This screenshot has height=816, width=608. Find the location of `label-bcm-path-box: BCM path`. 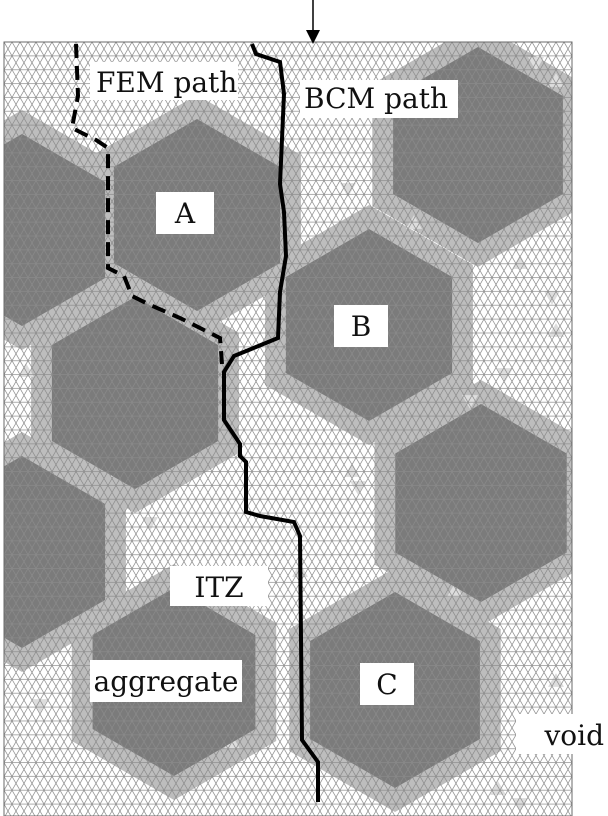

label-bcm-path-box: BCM path is located at coordinates (379, 99).